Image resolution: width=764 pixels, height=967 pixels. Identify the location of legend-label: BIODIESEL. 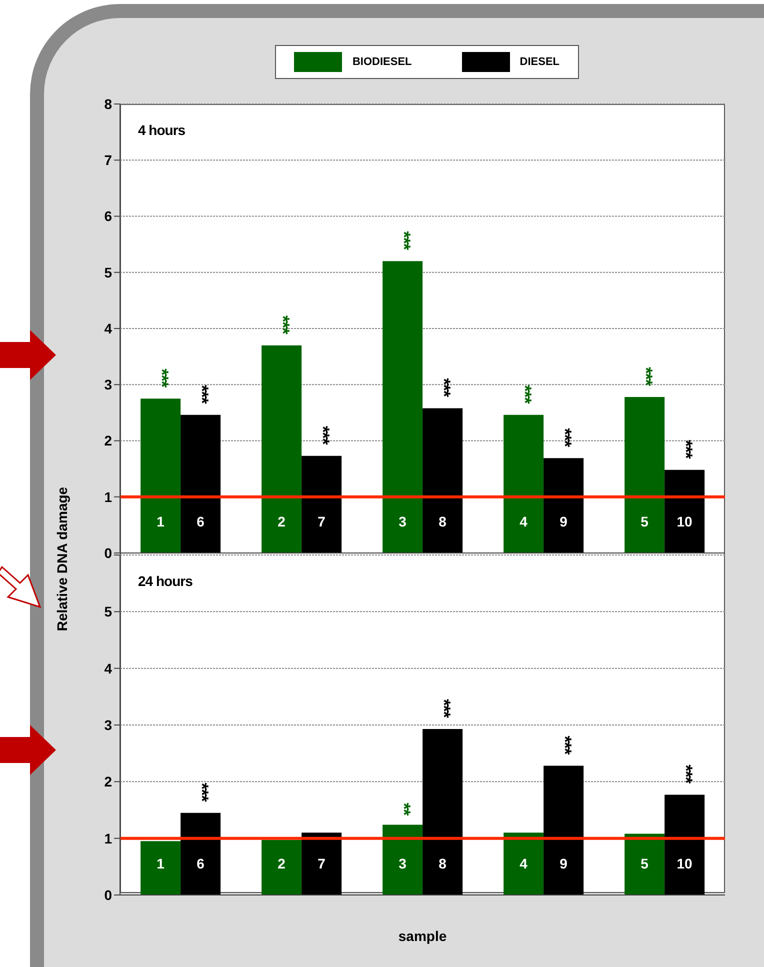
(382, 62).